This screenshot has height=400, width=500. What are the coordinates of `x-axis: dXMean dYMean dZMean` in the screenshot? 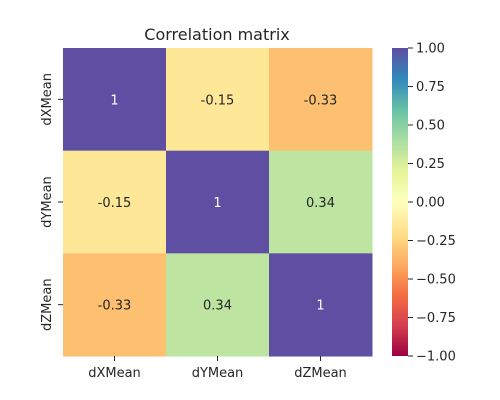 It's located at (217, 368).